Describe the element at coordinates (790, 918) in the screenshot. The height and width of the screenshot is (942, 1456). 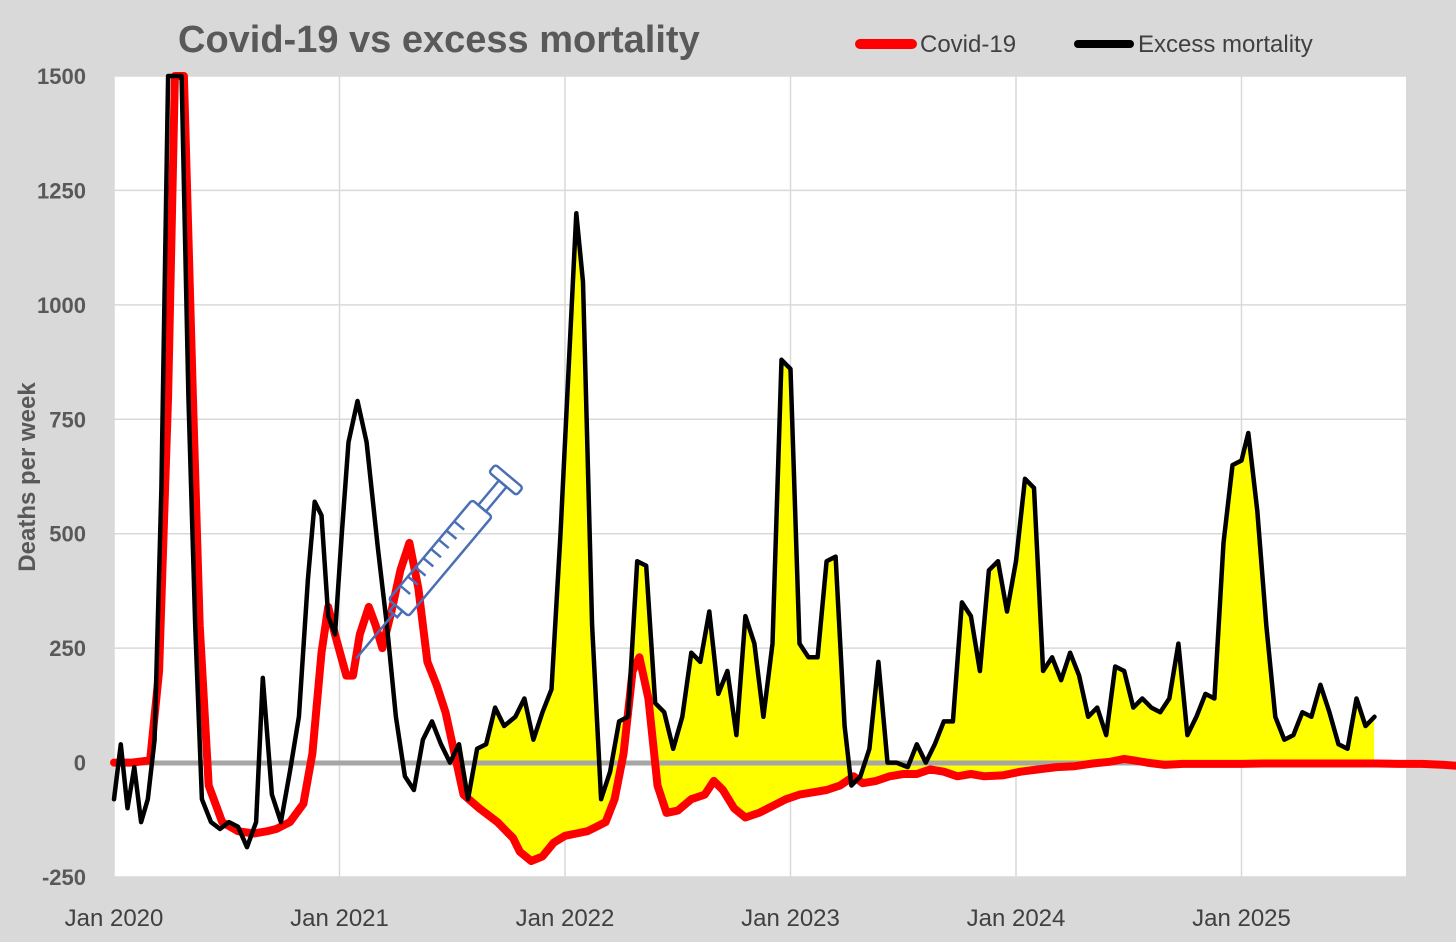
I see `x-tick-label: Jan 2023` at that location.